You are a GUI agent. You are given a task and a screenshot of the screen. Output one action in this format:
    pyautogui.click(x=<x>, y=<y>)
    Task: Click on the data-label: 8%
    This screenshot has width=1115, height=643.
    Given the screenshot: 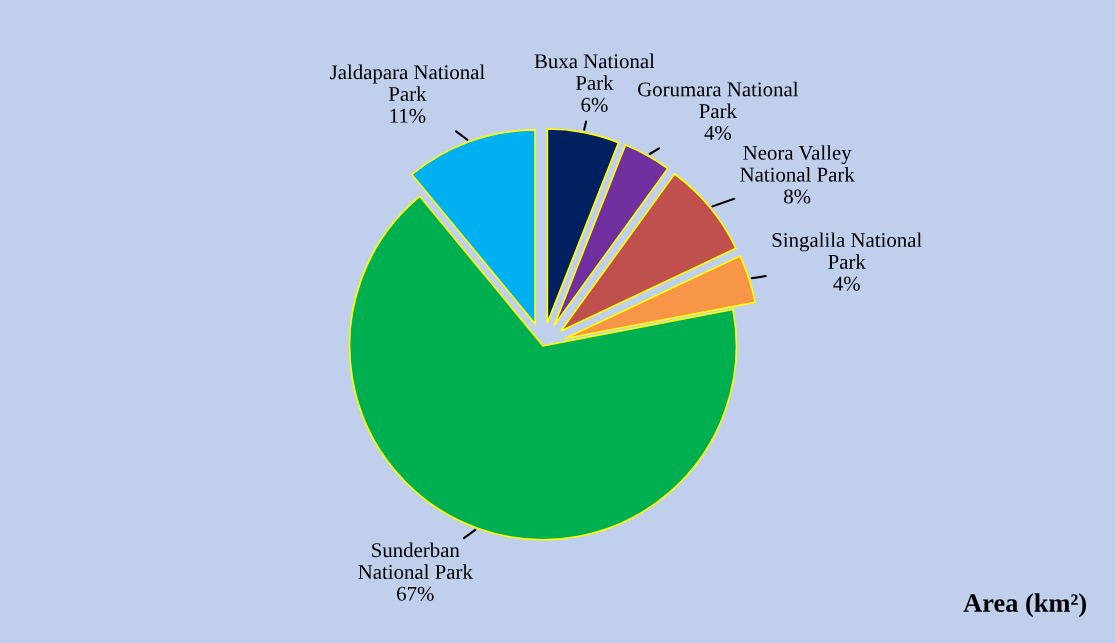 What is the action you would take?
    pyautogui.click(x=797, y=196)
    